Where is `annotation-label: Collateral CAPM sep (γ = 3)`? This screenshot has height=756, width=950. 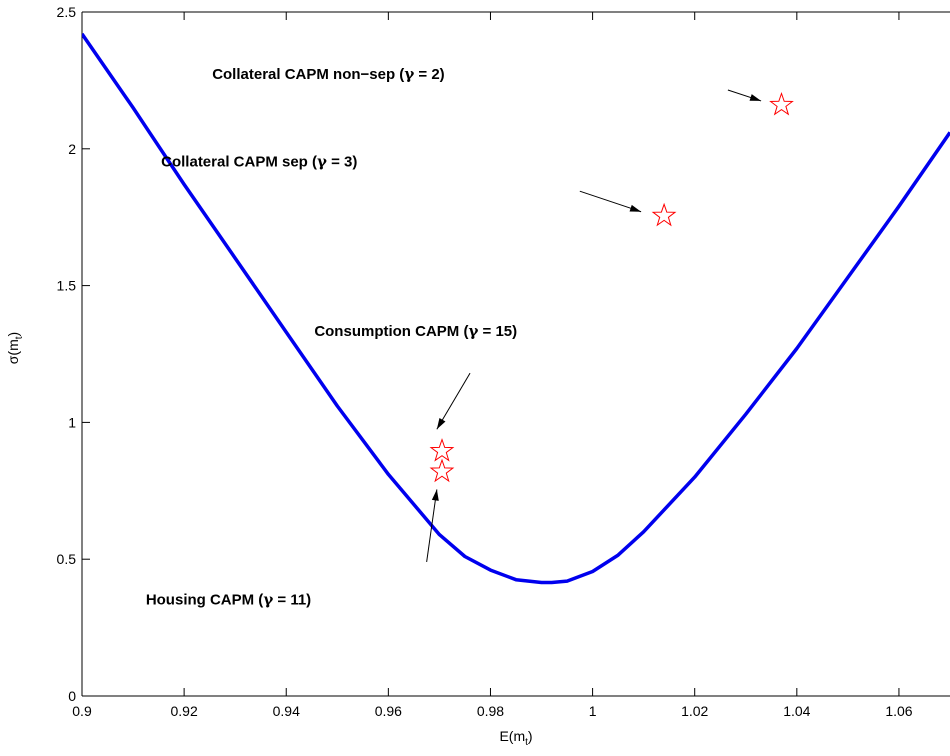
annotation-label: Collateral CAPM sep (γ = 3) is located at coordinates (259, 162).